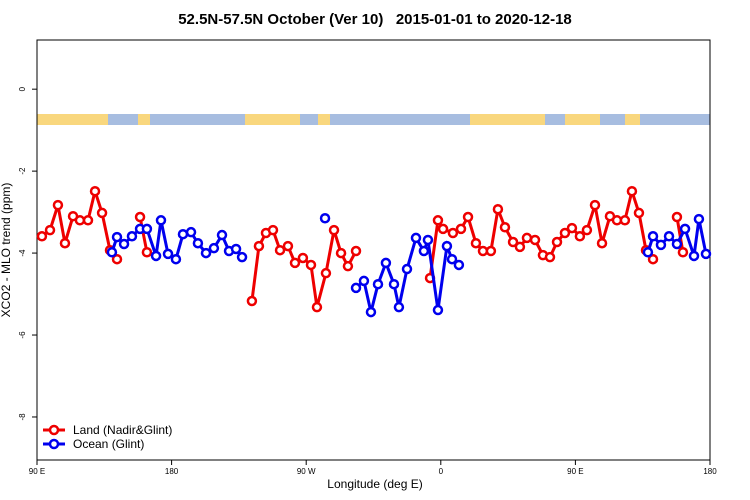 This screenshot has height=500, width=750. What do you see at coordinates (374, 484) in the screenshot?
I see `x-axis-label: Longitude (deg E)` at bounding box center [374, 484].